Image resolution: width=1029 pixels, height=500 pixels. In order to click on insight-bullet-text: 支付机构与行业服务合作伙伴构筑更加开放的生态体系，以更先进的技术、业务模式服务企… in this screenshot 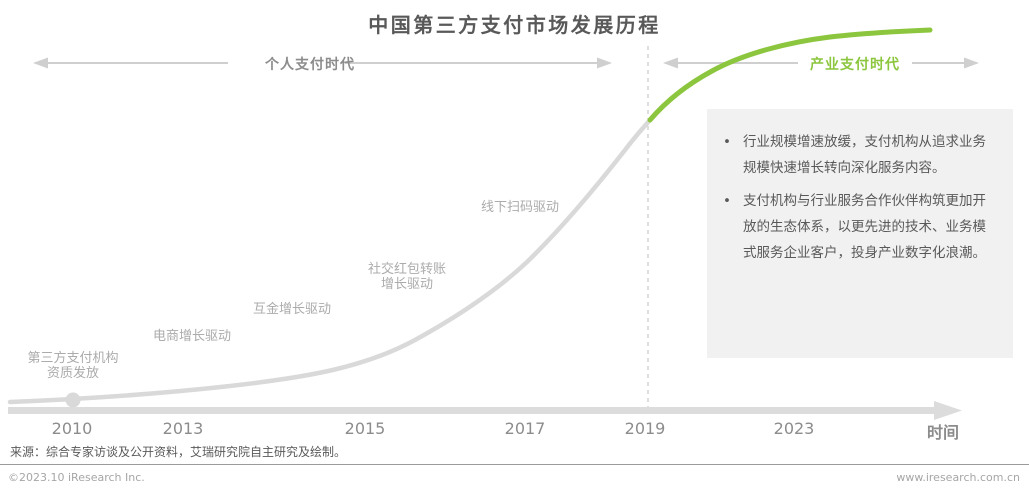, I will do `click(864, 227)`.